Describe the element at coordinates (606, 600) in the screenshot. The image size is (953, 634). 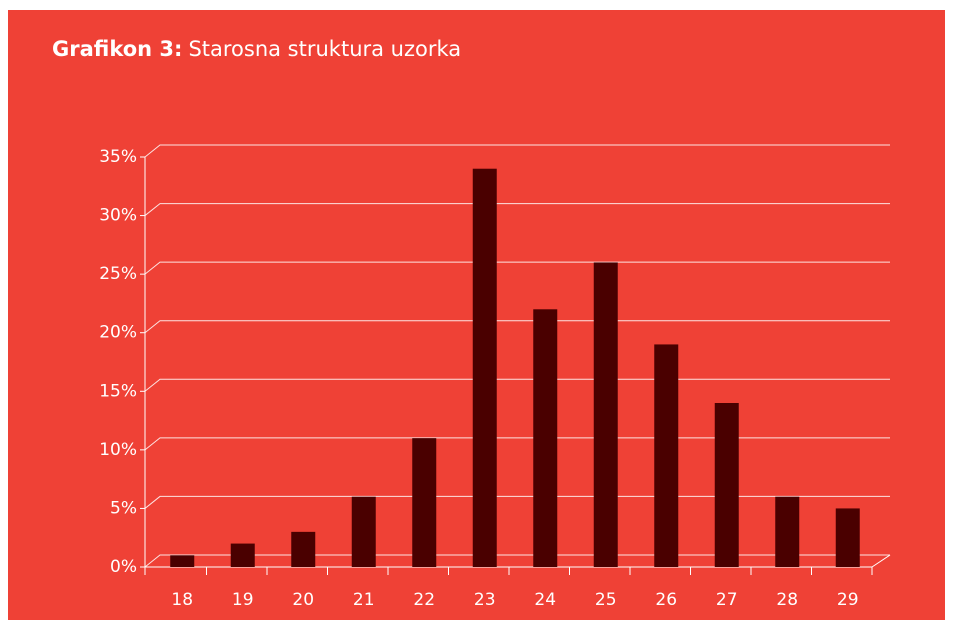
I see `x-tick-label: 25` at that location.